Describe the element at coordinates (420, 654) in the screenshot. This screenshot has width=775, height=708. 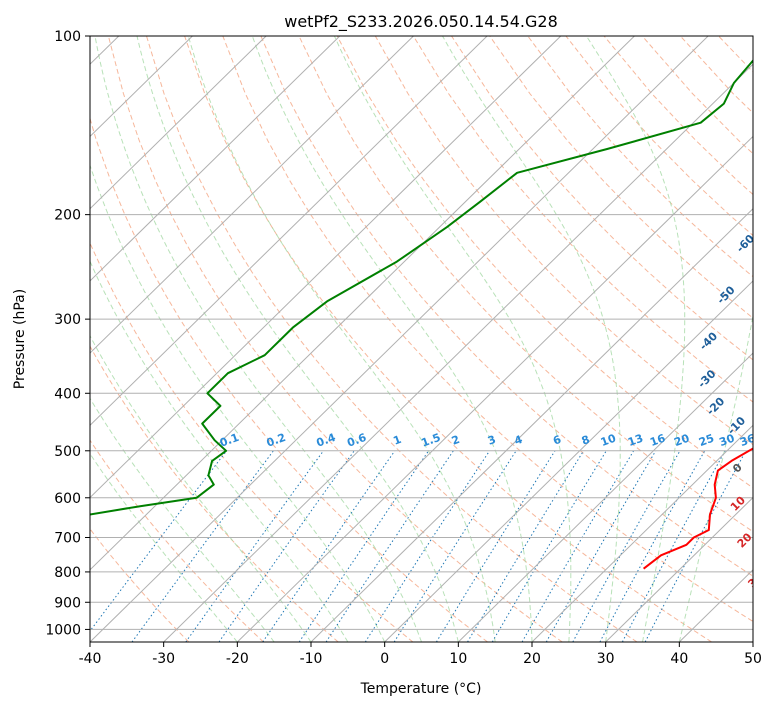
I see `x-axis-ticks: -40 -30 -20 -10 0 10 20 30 40 50` at that location.